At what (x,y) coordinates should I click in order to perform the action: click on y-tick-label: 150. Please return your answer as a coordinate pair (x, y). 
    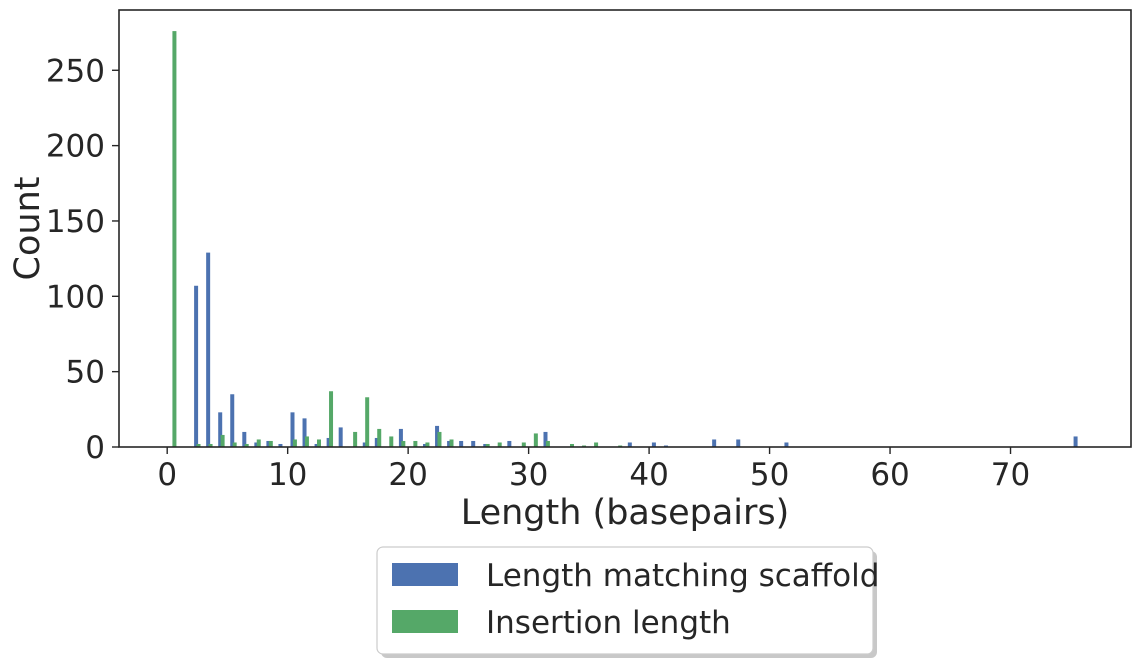
    Looking at the image, I should click on (75, 222).